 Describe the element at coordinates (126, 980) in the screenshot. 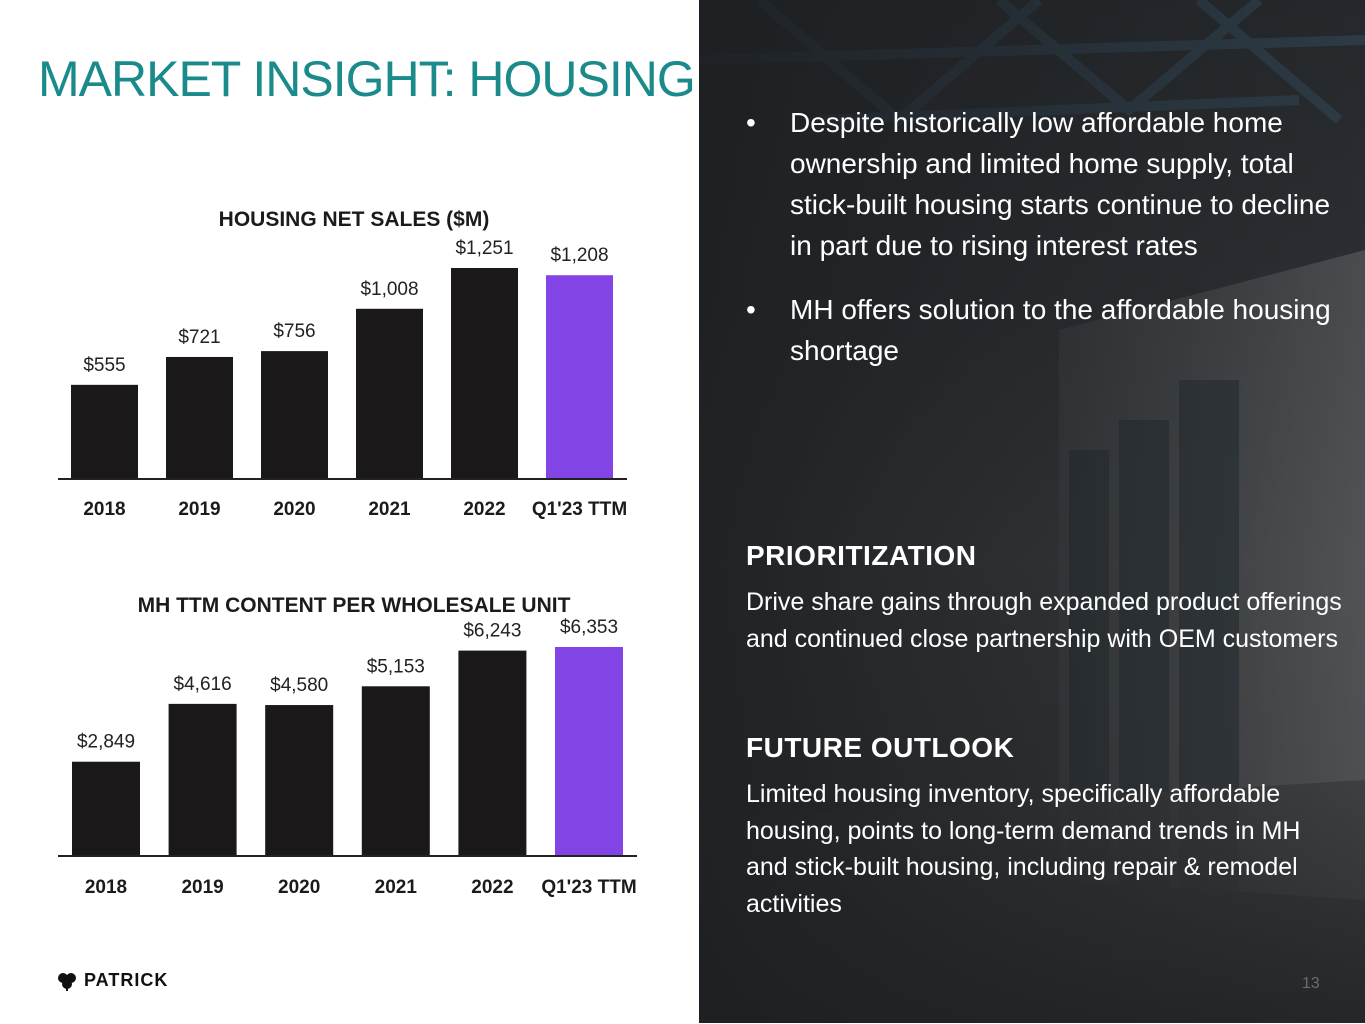

I see `brand-name: PATRICK` at that location.